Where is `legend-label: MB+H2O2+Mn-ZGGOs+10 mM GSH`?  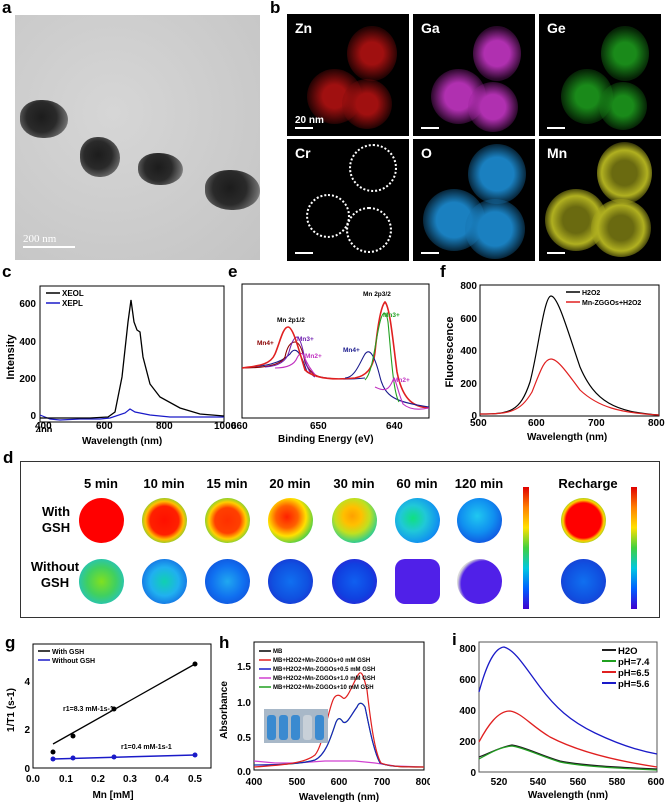 legend-label: MB+H2O2+Mn-ZGGOs+10 mM GSH is located at coordinates (323, 688).